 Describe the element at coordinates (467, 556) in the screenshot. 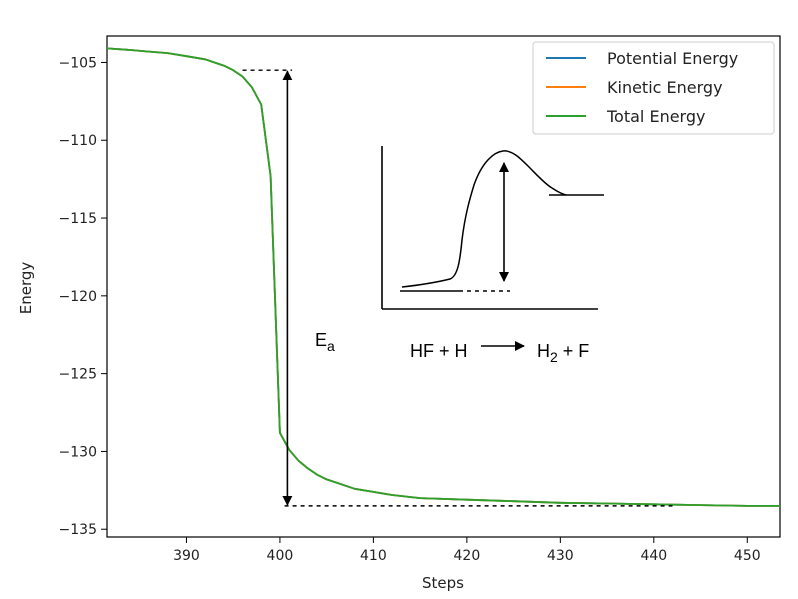

I see `x-tick-label: 420` at that location.